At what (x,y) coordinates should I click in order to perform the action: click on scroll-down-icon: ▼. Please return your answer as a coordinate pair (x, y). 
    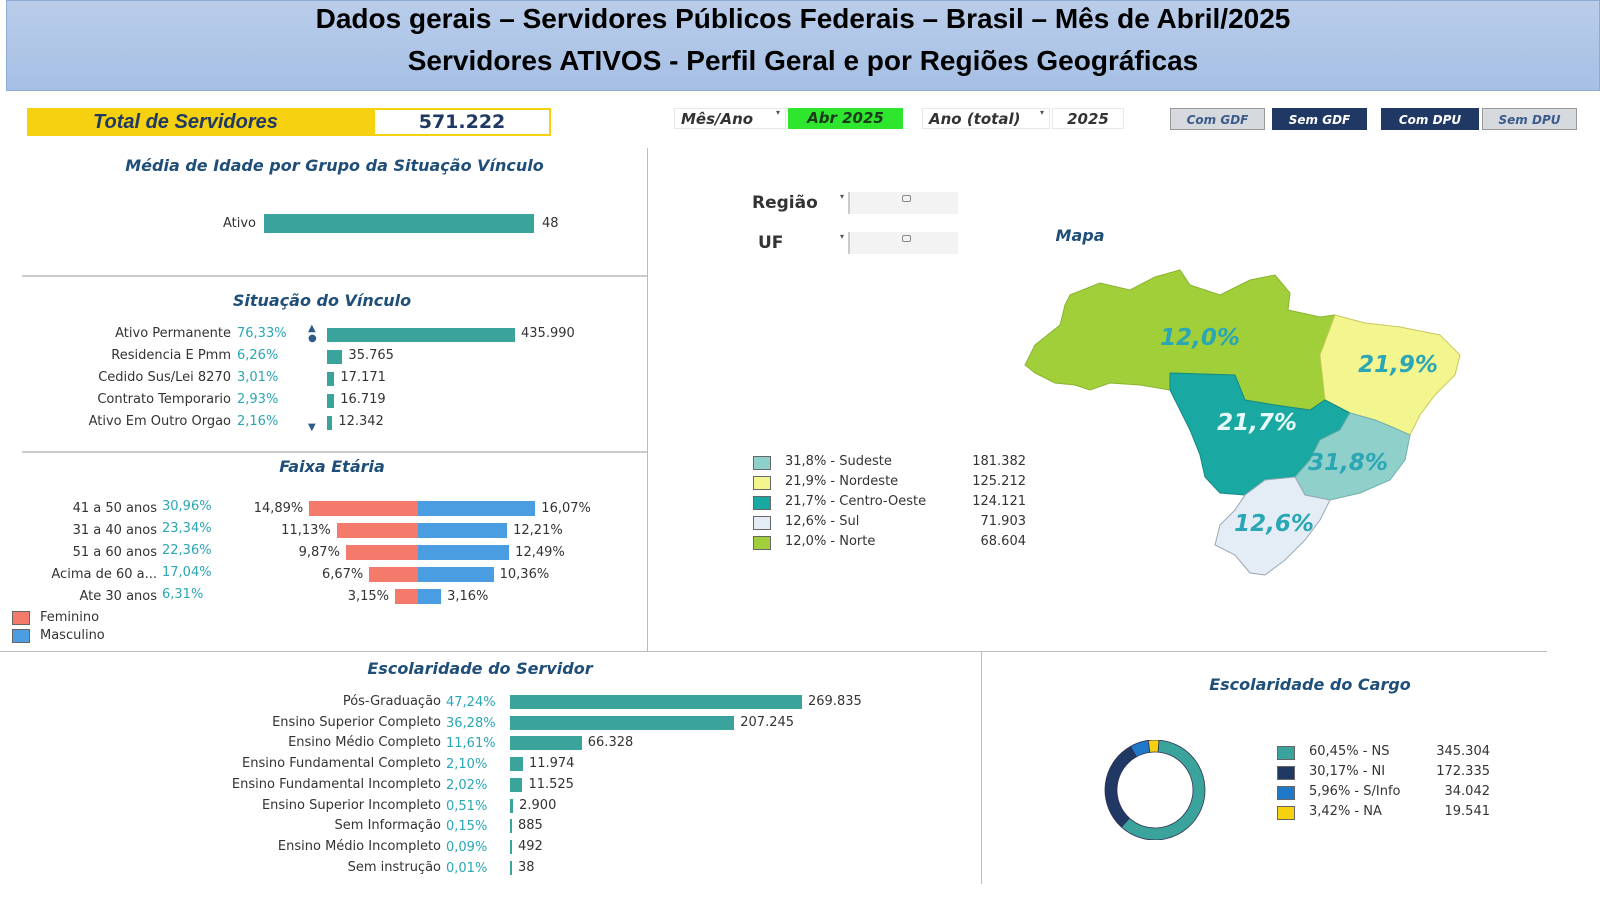
    Looking at the image, I should click on (312, 427).